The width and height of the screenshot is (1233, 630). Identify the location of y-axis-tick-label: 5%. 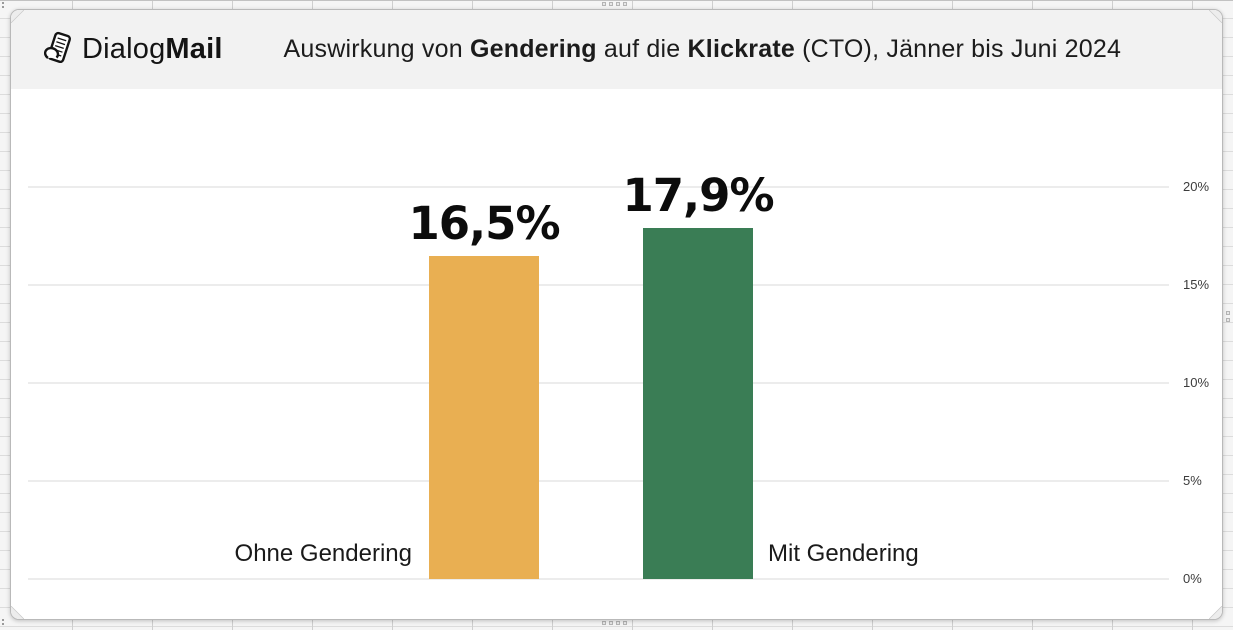
(1192, 480).